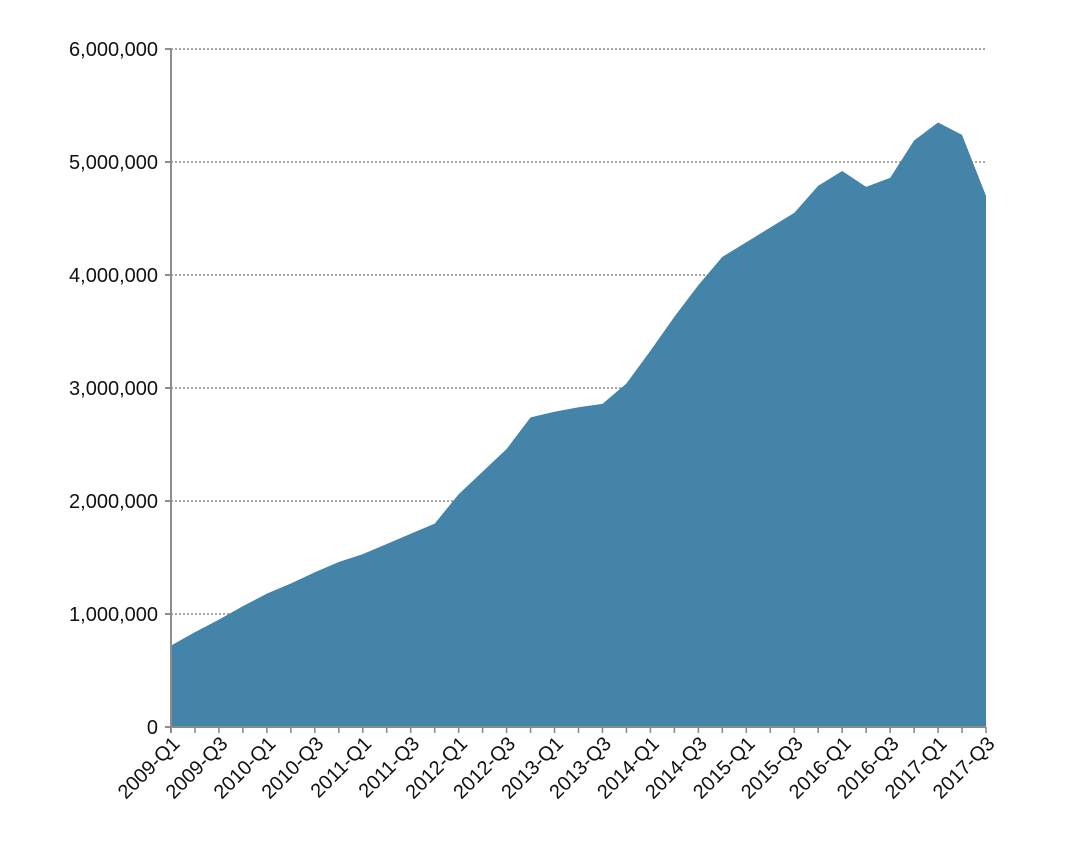 This screenshot has height=860, width=1086. I want to click on y-tick-label: 1,000,000, so click(113, 615).